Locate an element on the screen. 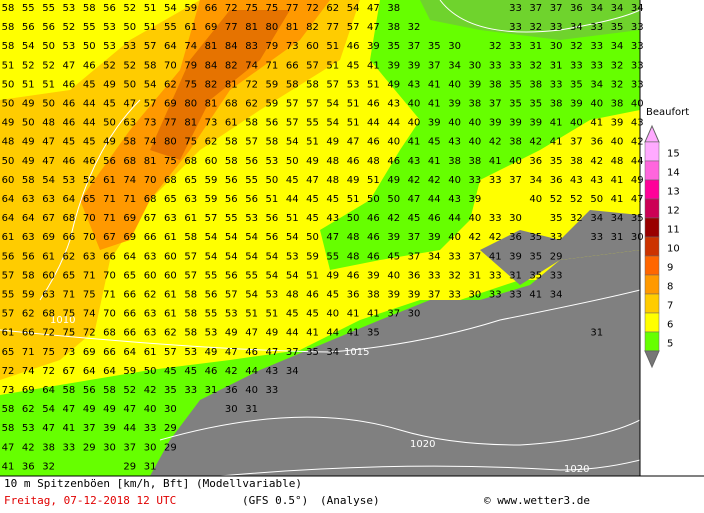 The width and height of the screenshot is (704, 513). legend: 15 14 13 12 11 10 9 8 7 6 5 is located at coordinates (662, 246).